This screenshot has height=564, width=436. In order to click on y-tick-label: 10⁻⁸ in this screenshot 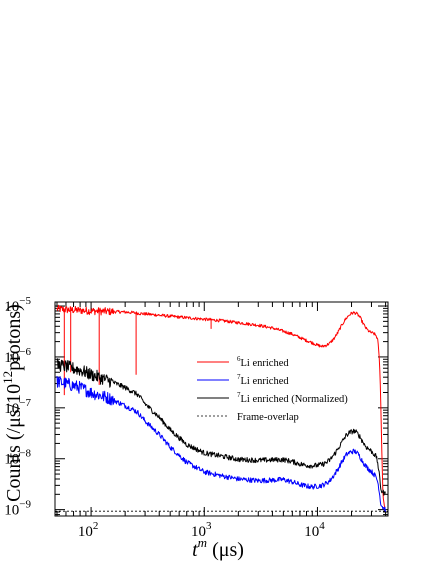, I will do `click(17, 458)`.